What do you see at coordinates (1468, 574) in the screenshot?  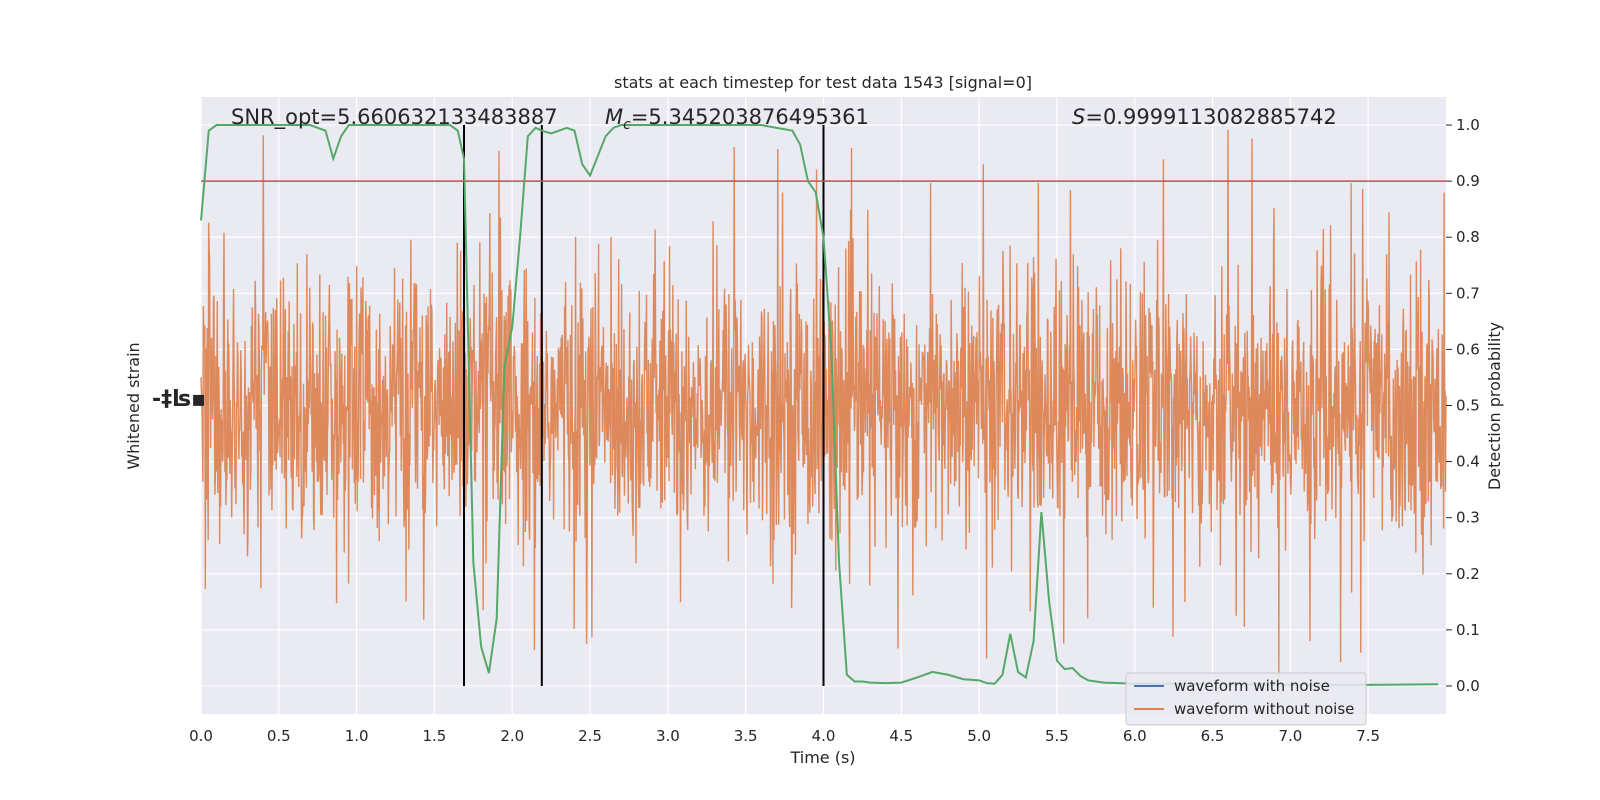 I see `y-tick-label: 0.2` at bounding box center [1468, 574].